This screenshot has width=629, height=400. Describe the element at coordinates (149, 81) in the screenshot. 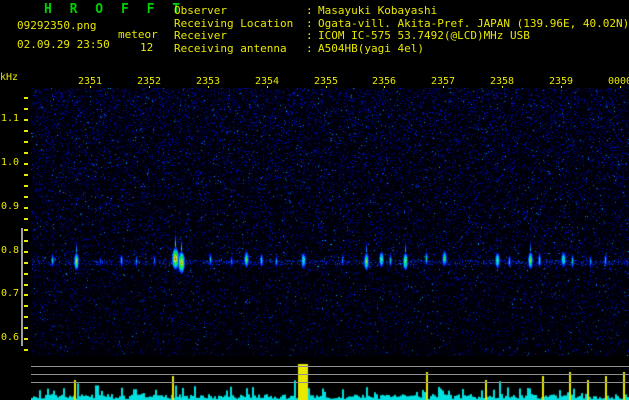

I see `x-axis-label: 2352` at that location.